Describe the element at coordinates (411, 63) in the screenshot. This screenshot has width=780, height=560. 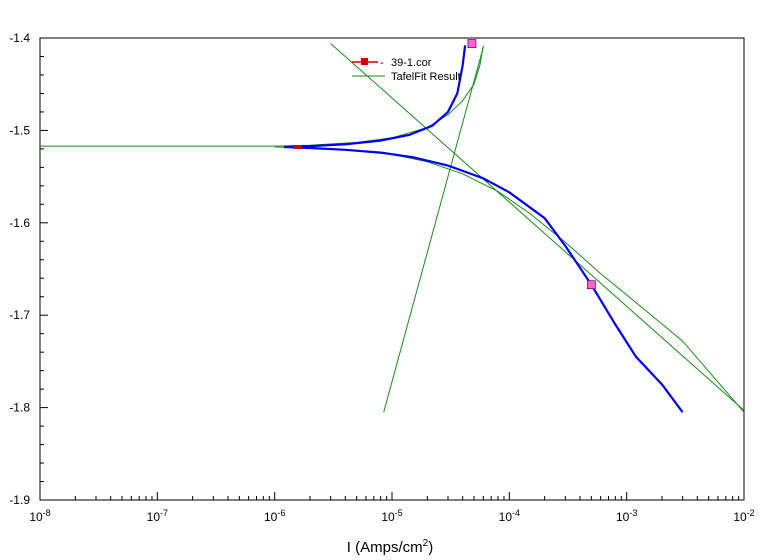
I see `legend-label-data: 39-1.cor` at that location.